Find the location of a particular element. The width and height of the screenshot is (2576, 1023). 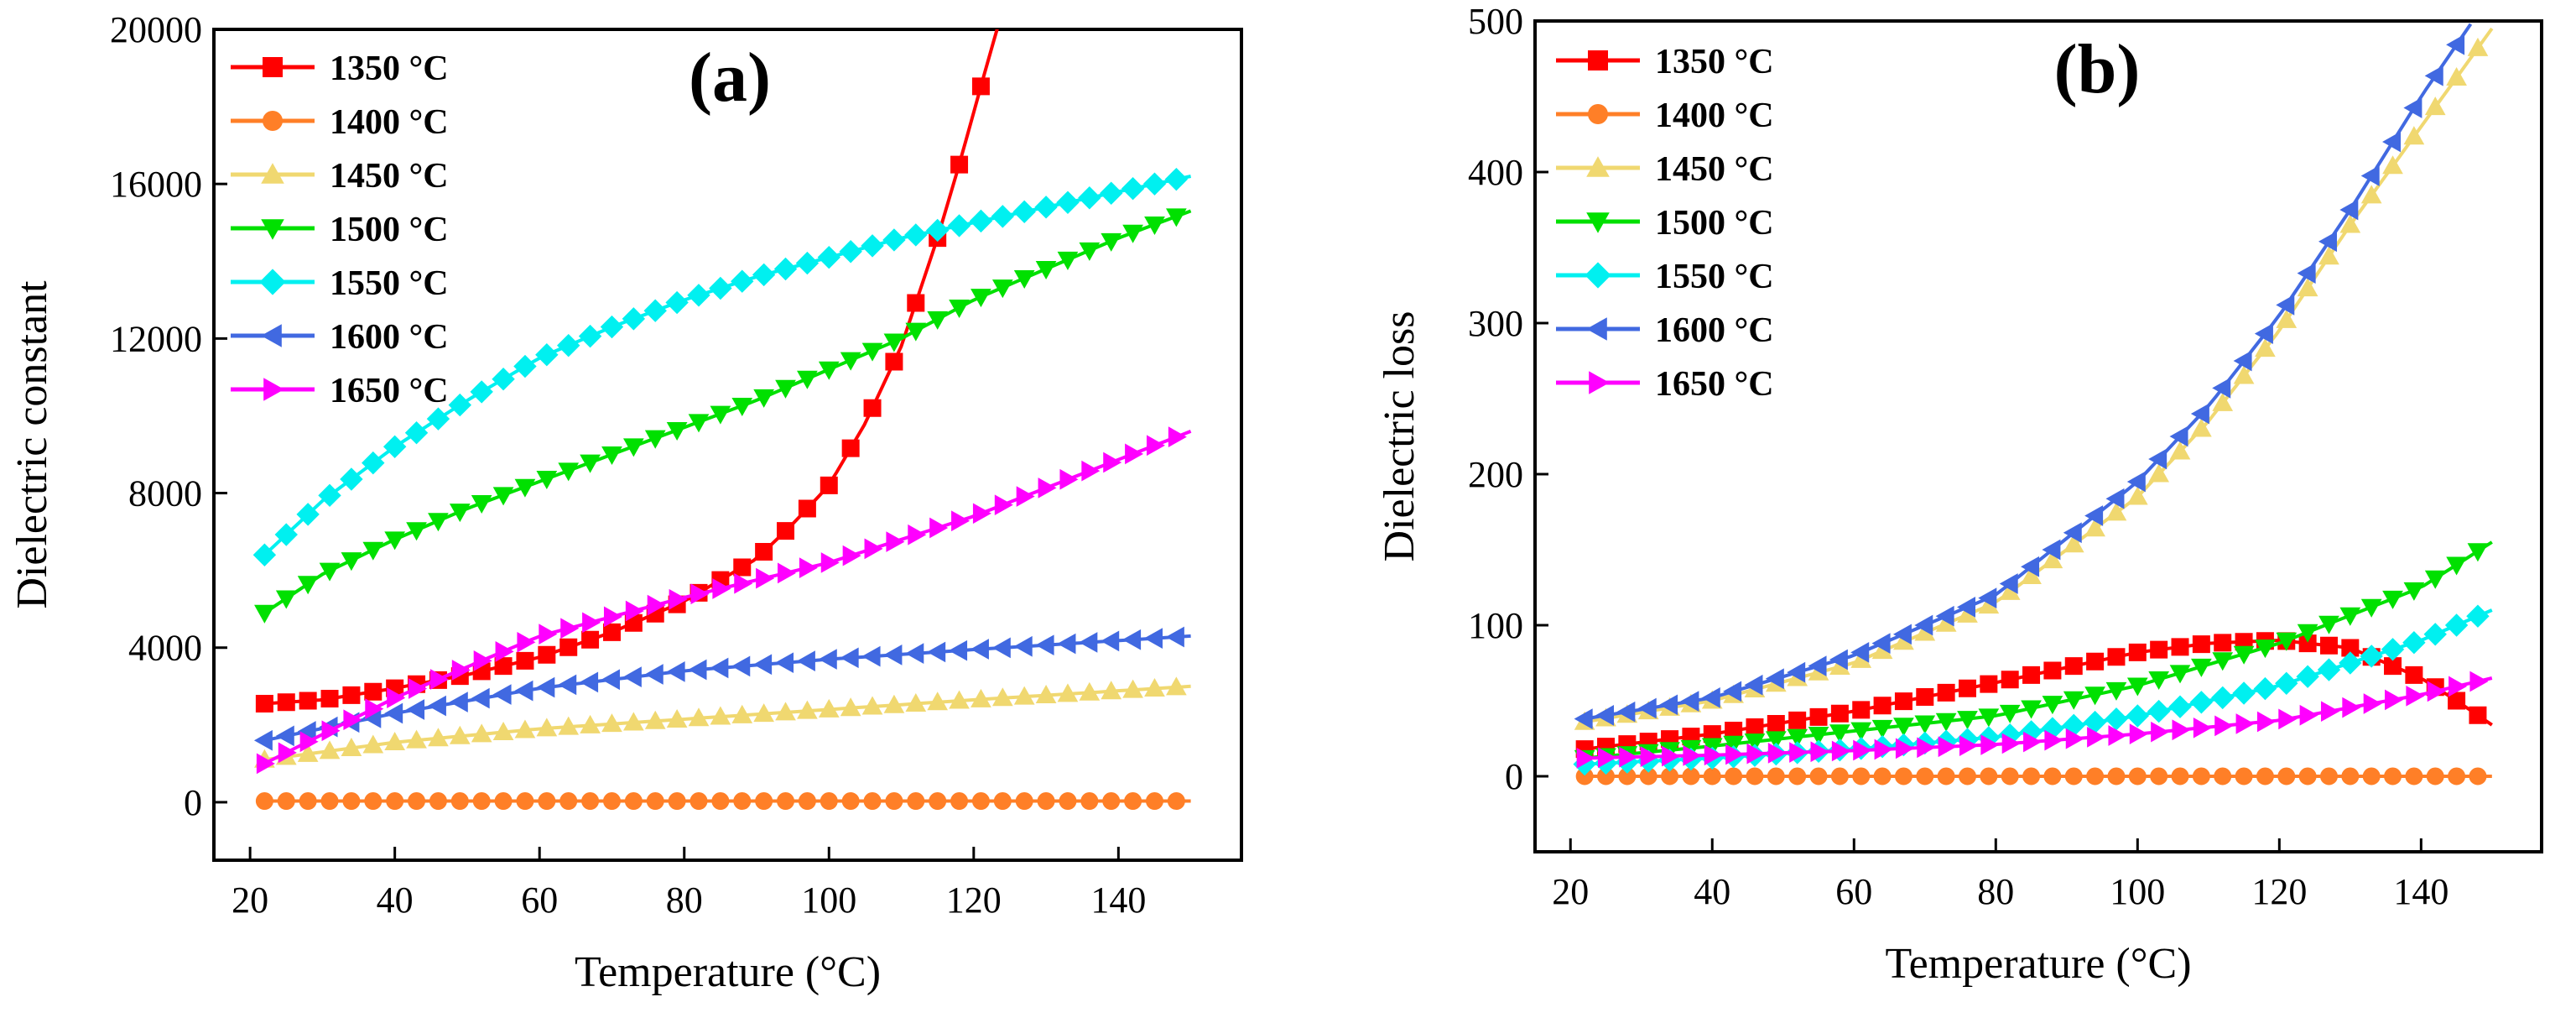

legend-label: 1500 °C is located at coordinates (389, 230).